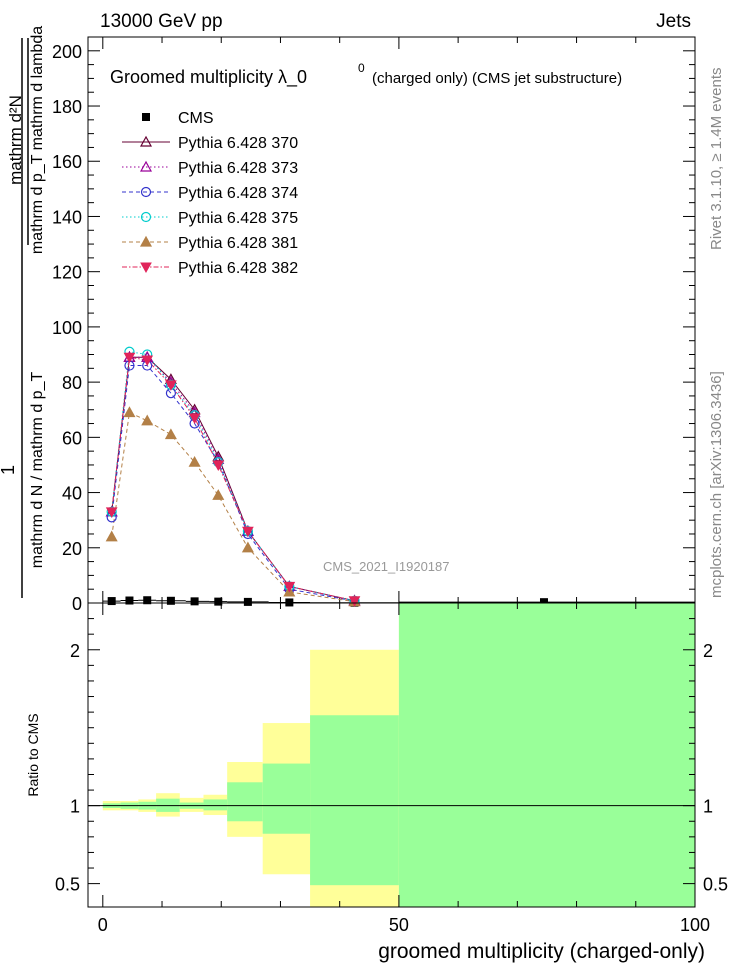 Image resolution: width=746 pixels, height=972 pixels. Describe the element at coordinates (72, 549) in the screenshot. I see `main-y-tick-label: 20` at that location.